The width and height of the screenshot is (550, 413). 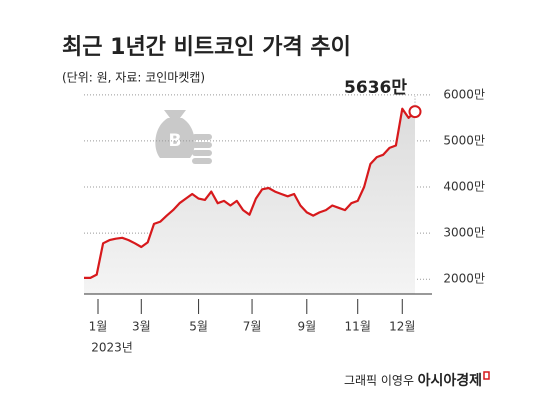 What do you see at coordinates (450, 380) in the screenshot?
I see `publisher: 아시아경제` at bounding box center [450, 380].